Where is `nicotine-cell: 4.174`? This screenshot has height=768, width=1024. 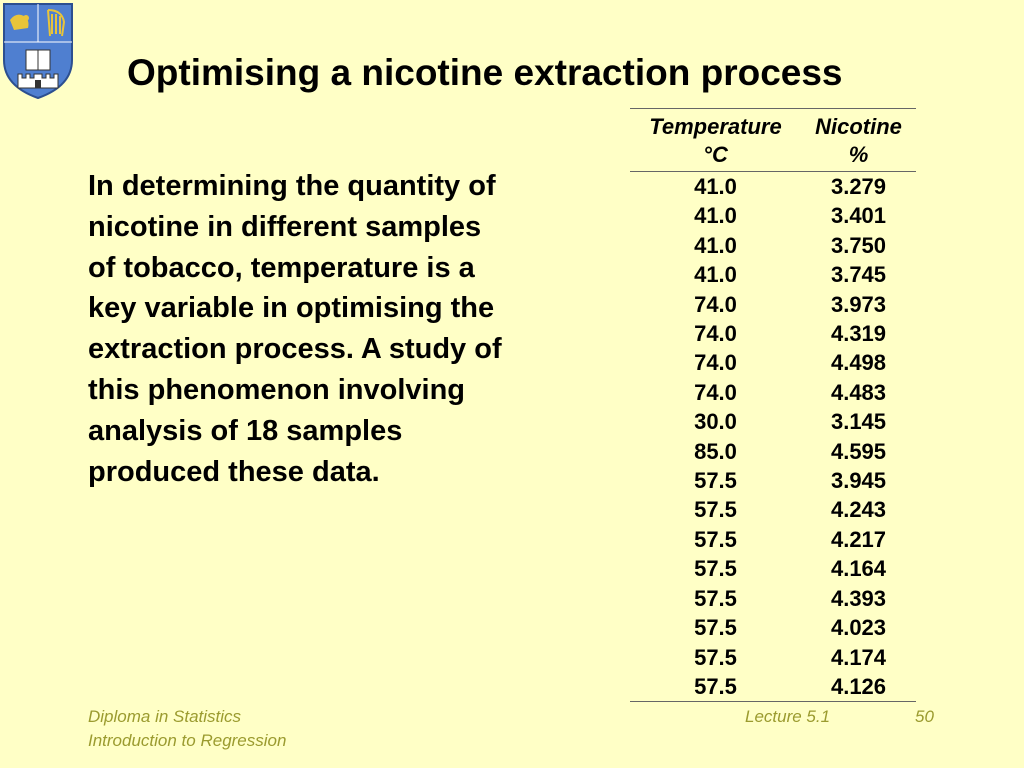 nicotine-cell: 4.174 is located at coordinates (858, 657).